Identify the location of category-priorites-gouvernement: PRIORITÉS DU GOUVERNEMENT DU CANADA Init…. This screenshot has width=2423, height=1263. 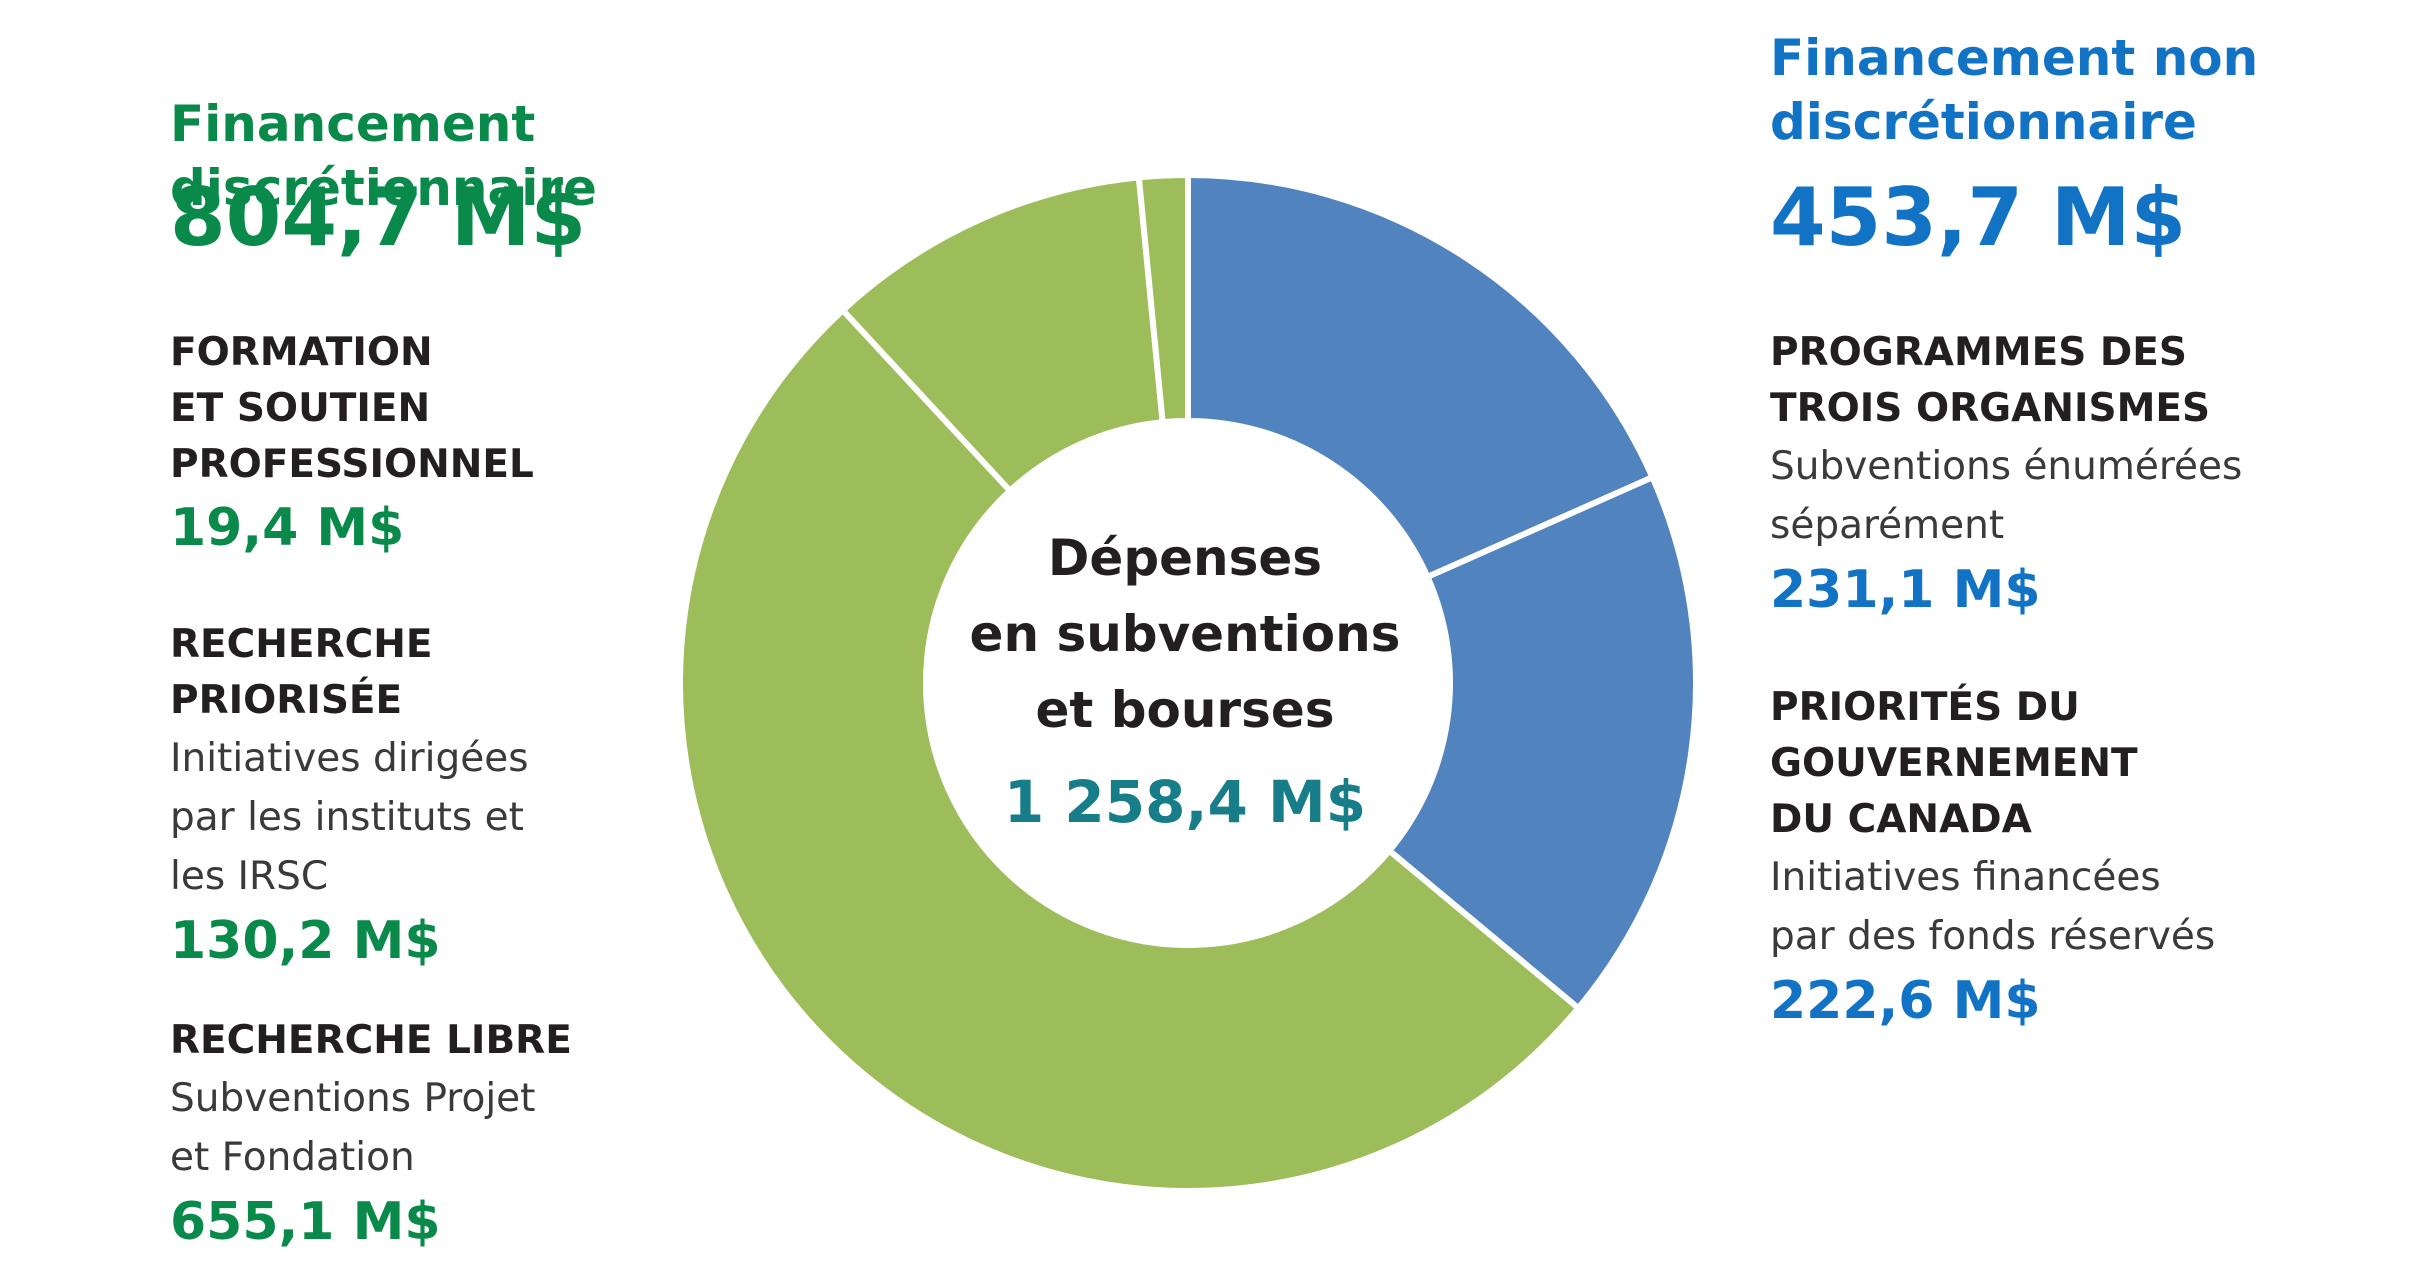
(2090, 858).